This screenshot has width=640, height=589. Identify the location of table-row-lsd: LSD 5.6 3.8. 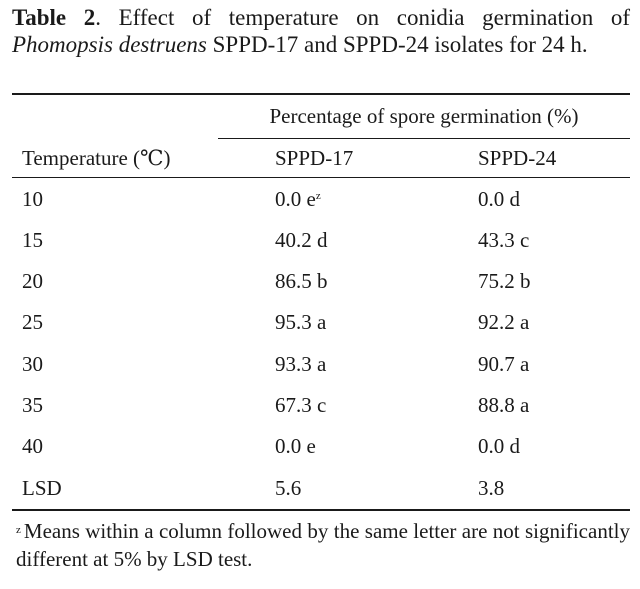
(320, 488).